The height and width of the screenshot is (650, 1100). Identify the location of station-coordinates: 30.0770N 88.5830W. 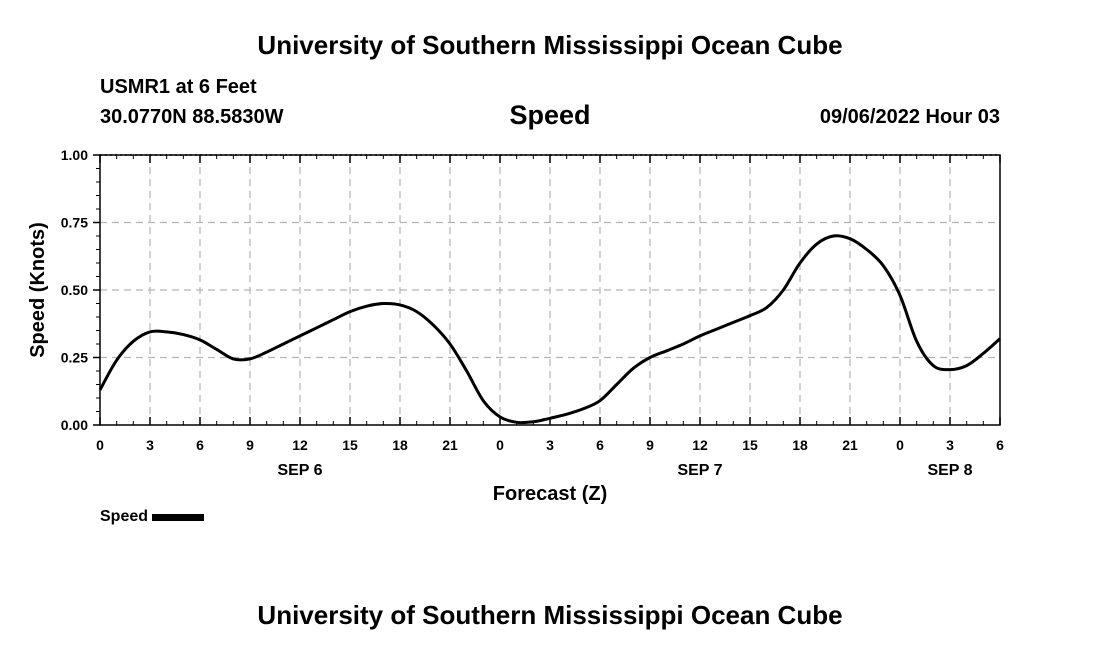
(192, 117).